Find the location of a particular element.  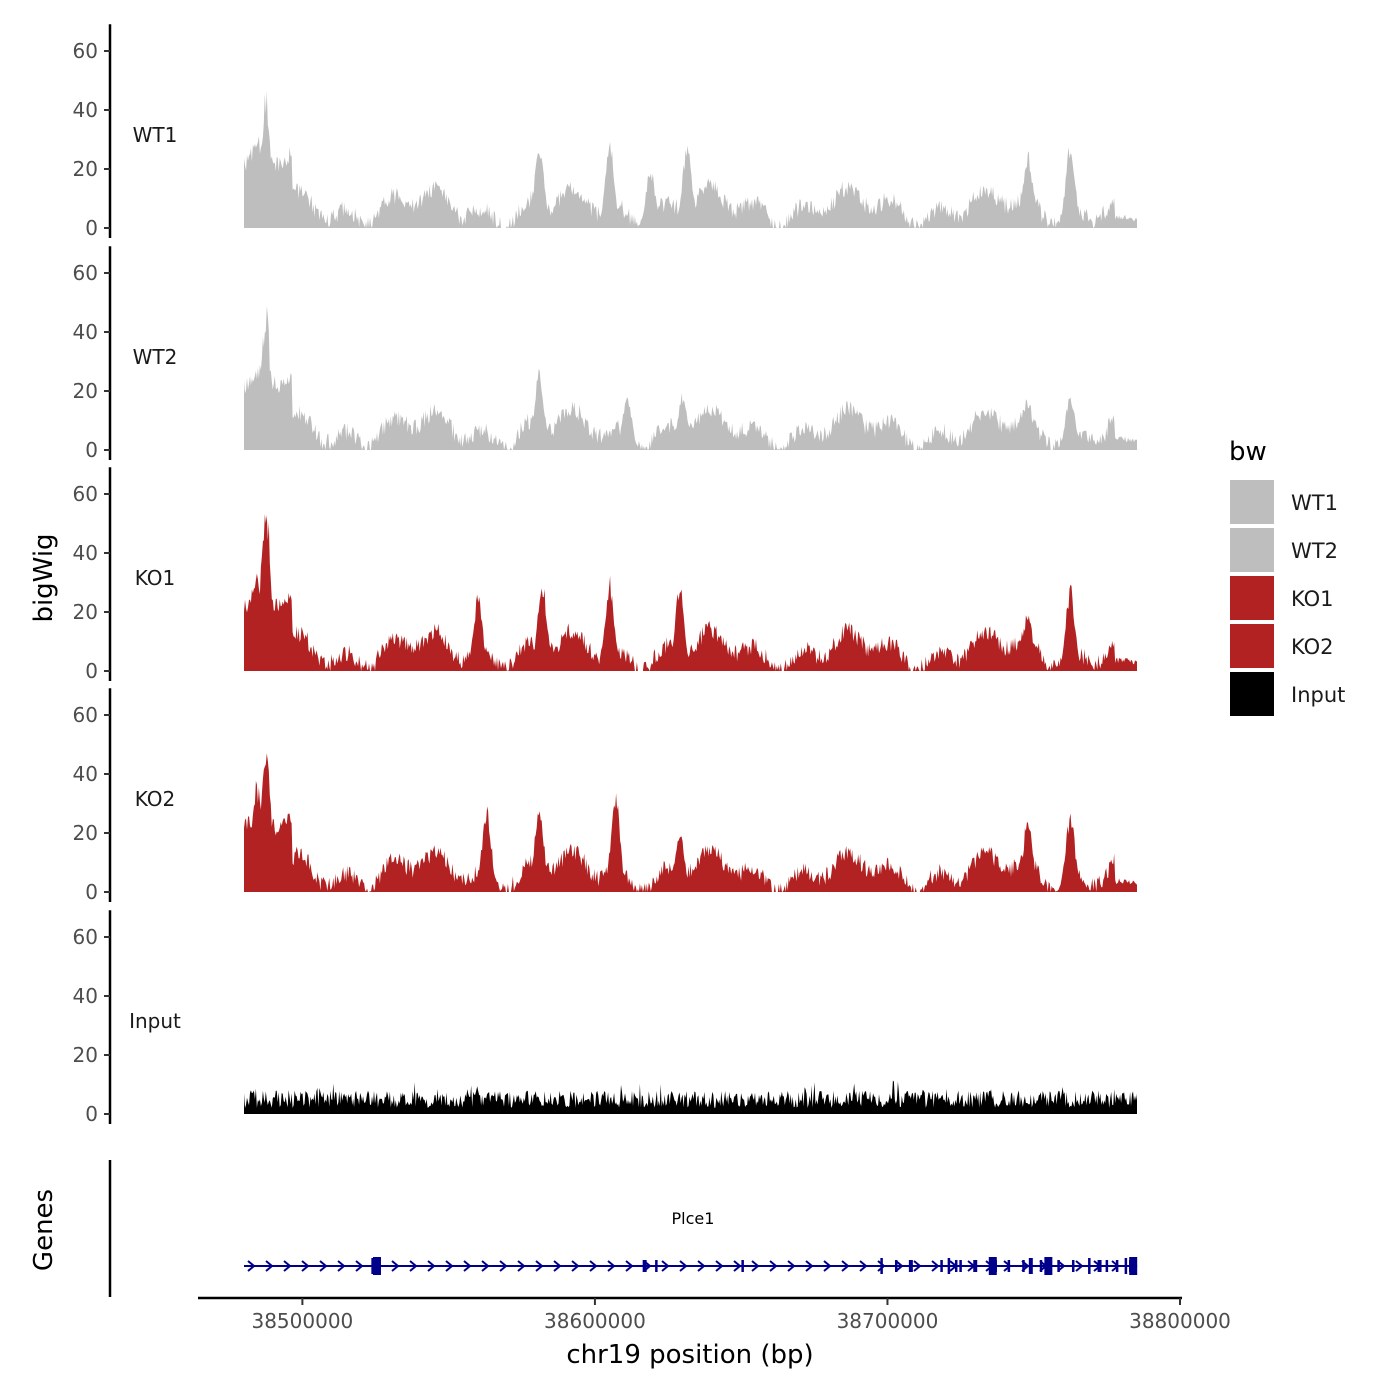

track-label-wt2: WT2 is located at coordinates (155, 357).